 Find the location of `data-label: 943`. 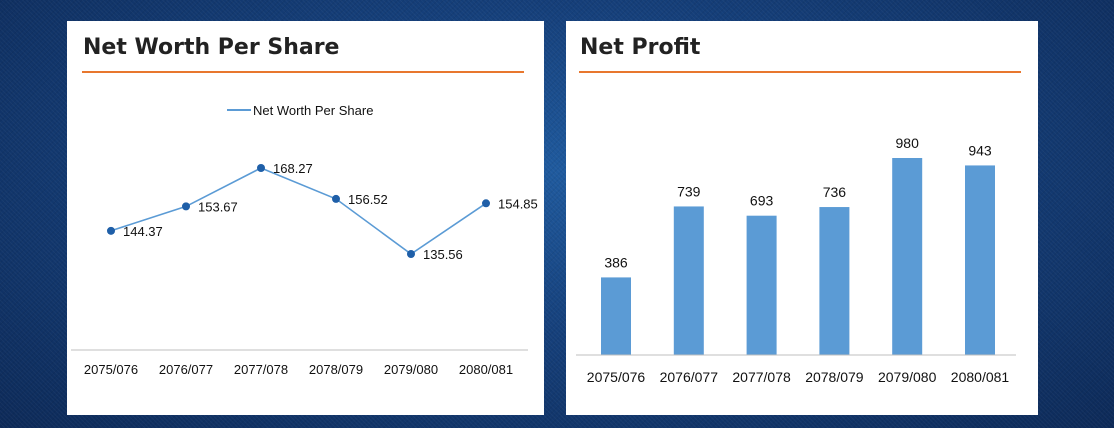

data-label: 943 is located at coordinates (980, 150).